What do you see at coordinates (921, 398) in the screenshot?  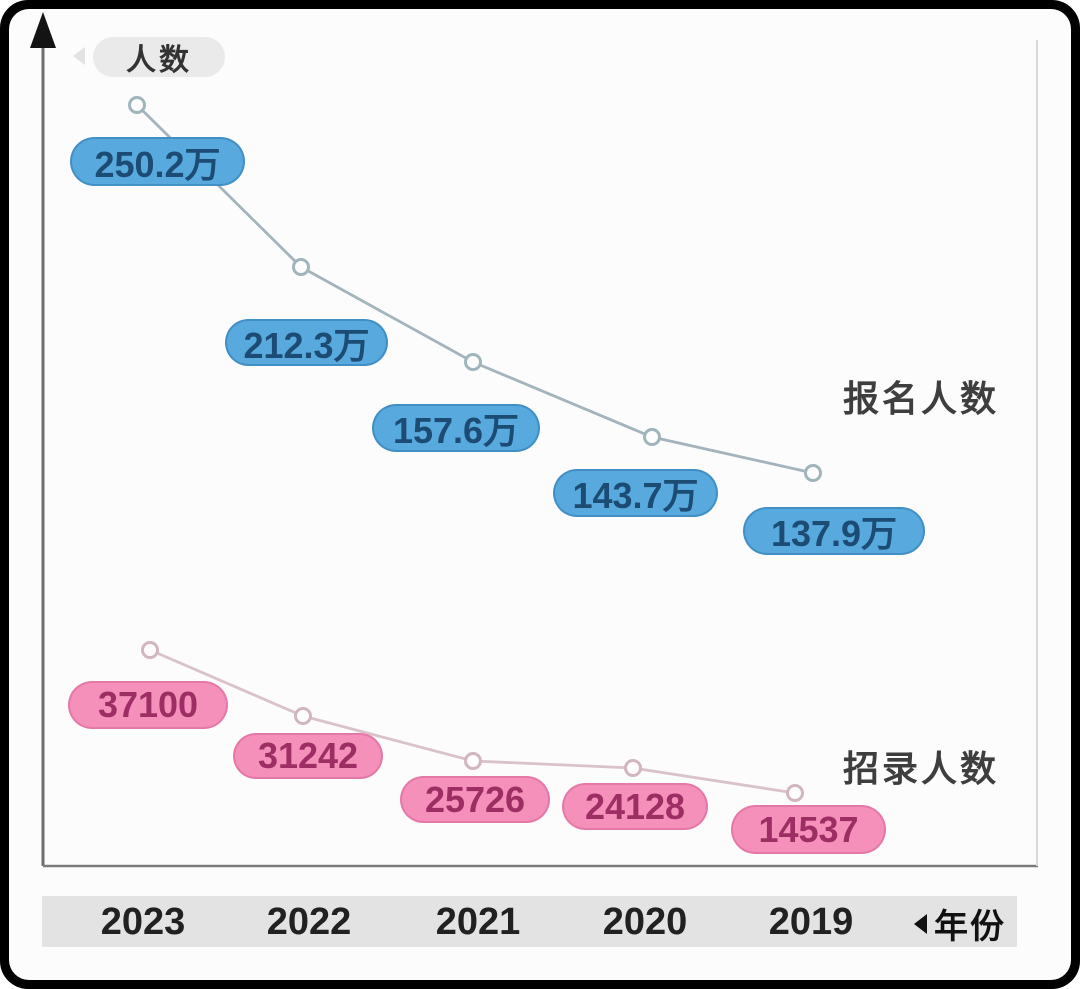 I see `applicants-series-label: 报名人数` at bounding box center [921, 398].